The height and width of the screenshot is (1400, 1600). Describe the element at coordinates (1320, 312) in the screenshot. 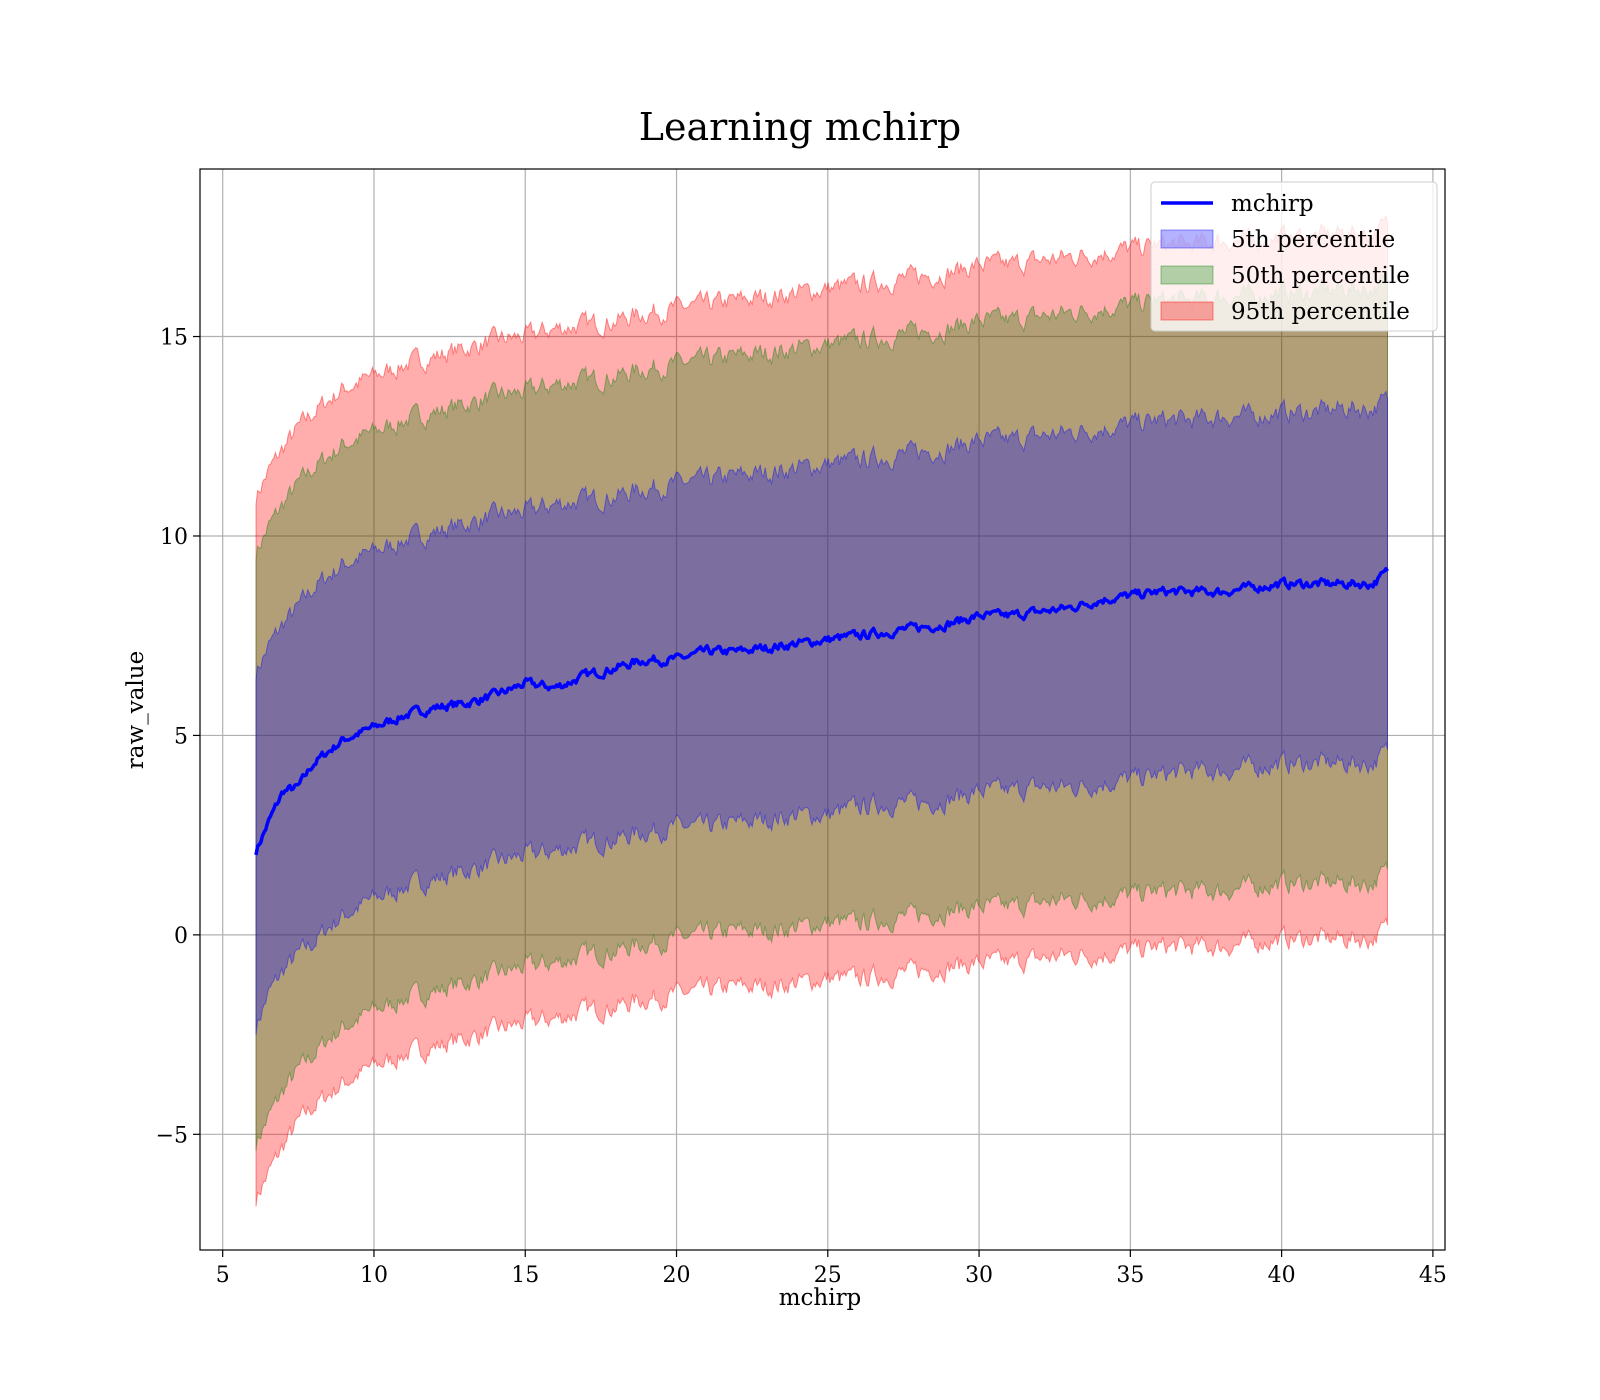

I see `legend-label: 95th percentile` at that location.